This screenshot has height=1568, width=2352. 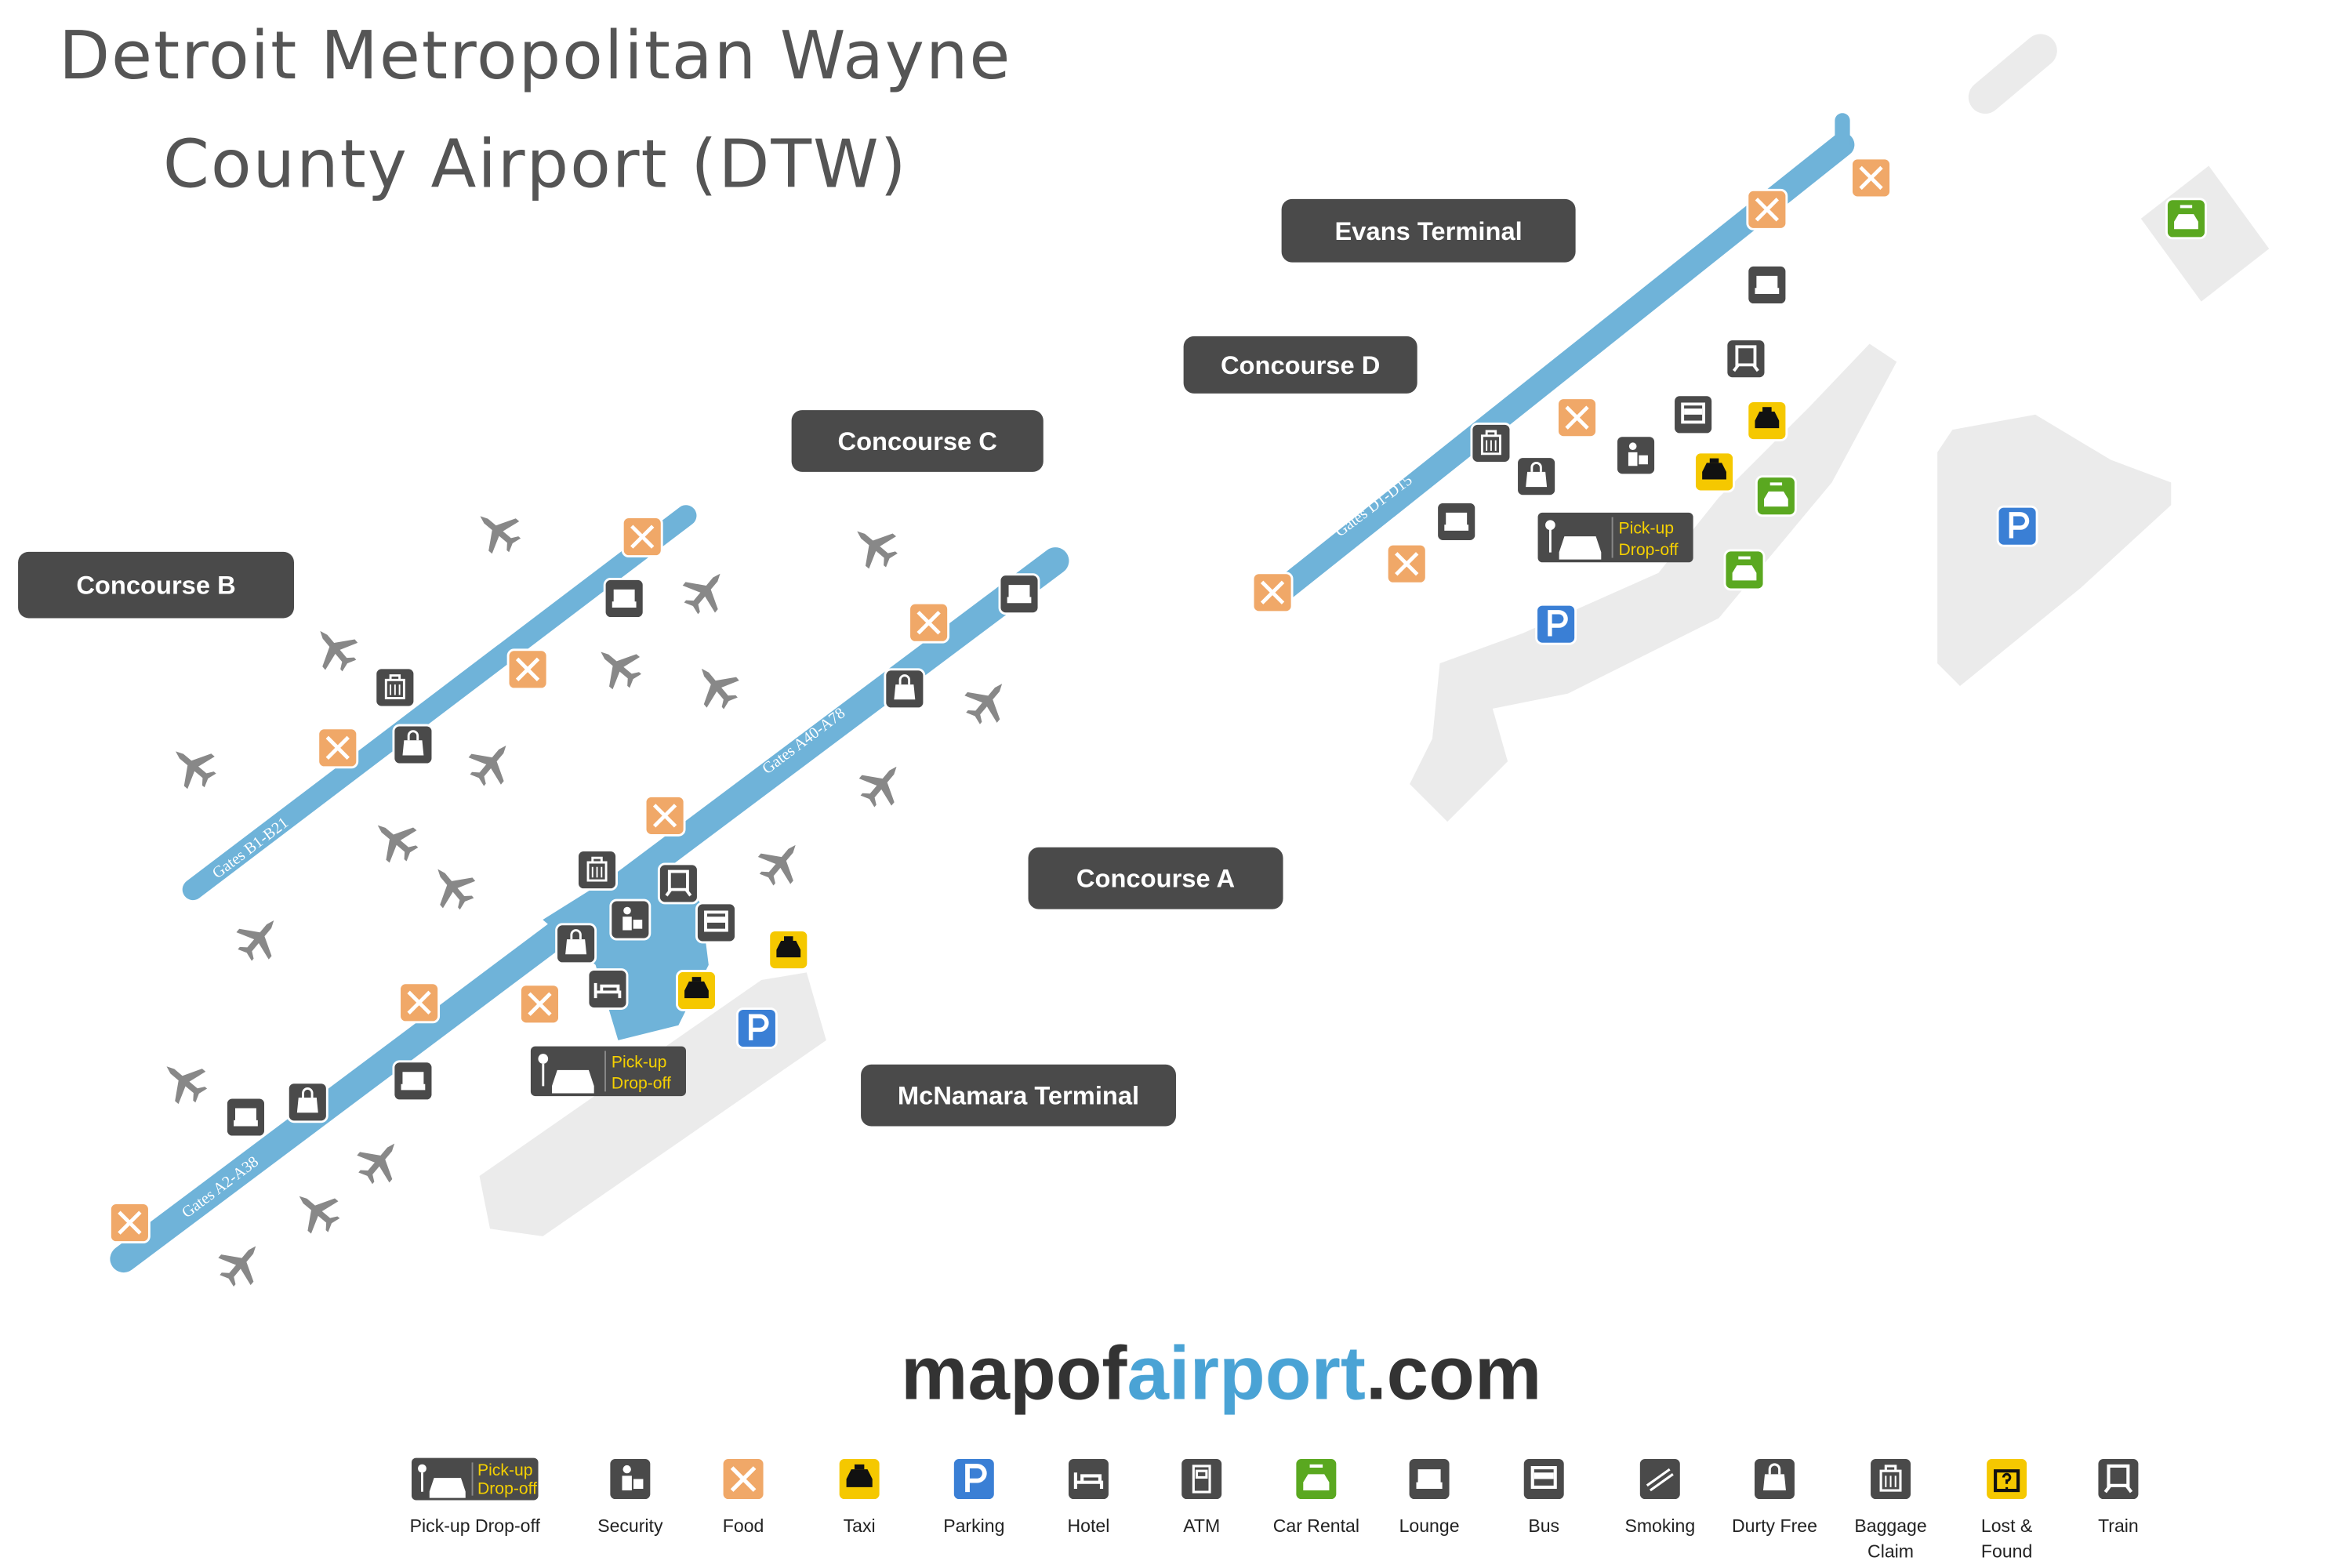 What do you see at coordinates (535, 55) in the screenshot?
I see `title-line: Detroit Metropolitan Wayne` at bounding box center [535, 55].